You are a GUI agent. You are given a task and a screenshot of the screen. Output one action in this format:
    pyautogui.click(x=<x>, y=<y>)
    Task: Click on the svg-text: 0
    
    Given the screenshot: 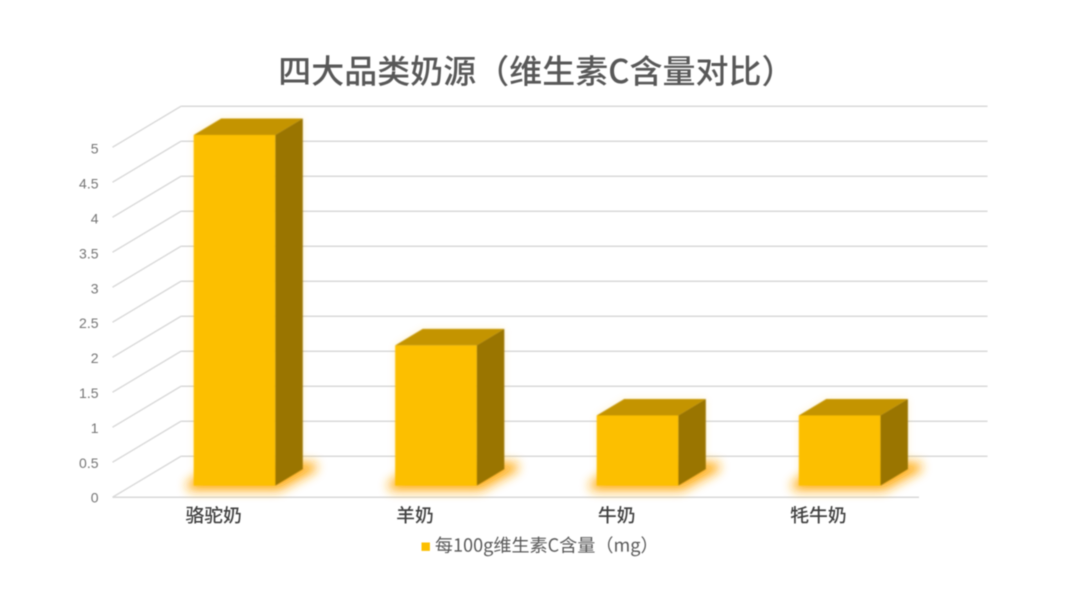 What is the action you would take?
    pyautogui.click(x=95, y=498)
    